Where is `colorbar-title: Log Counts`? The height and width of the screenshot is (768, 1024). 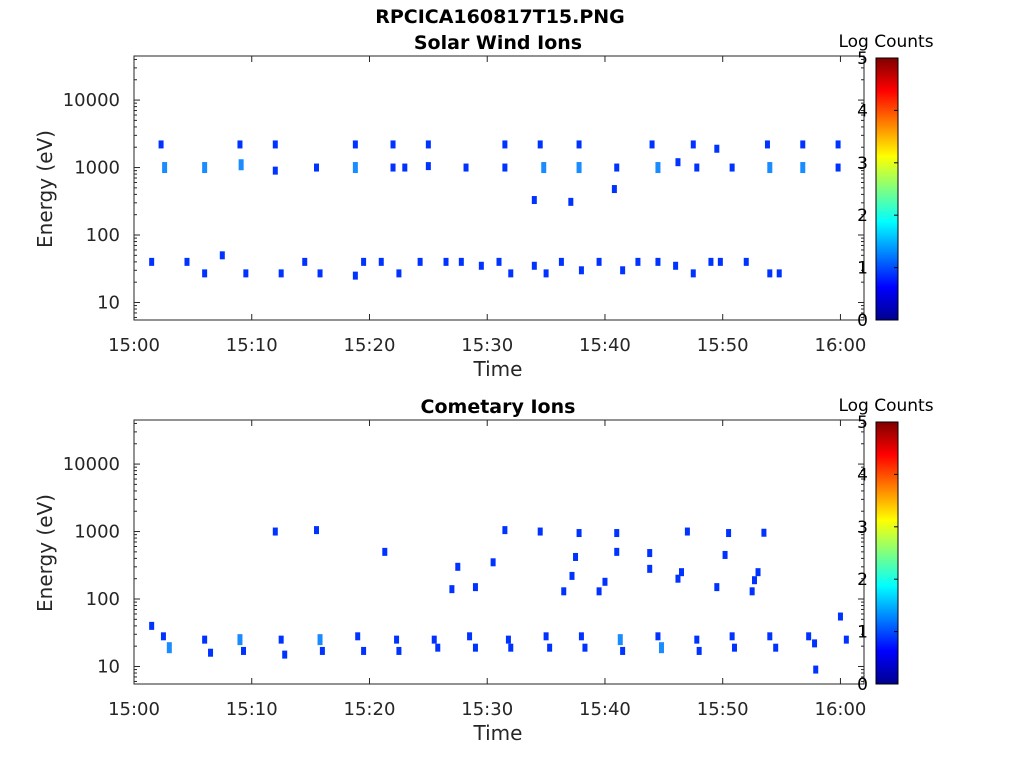
colorbar-title: Log Counts is located at coordinates (885, 406).